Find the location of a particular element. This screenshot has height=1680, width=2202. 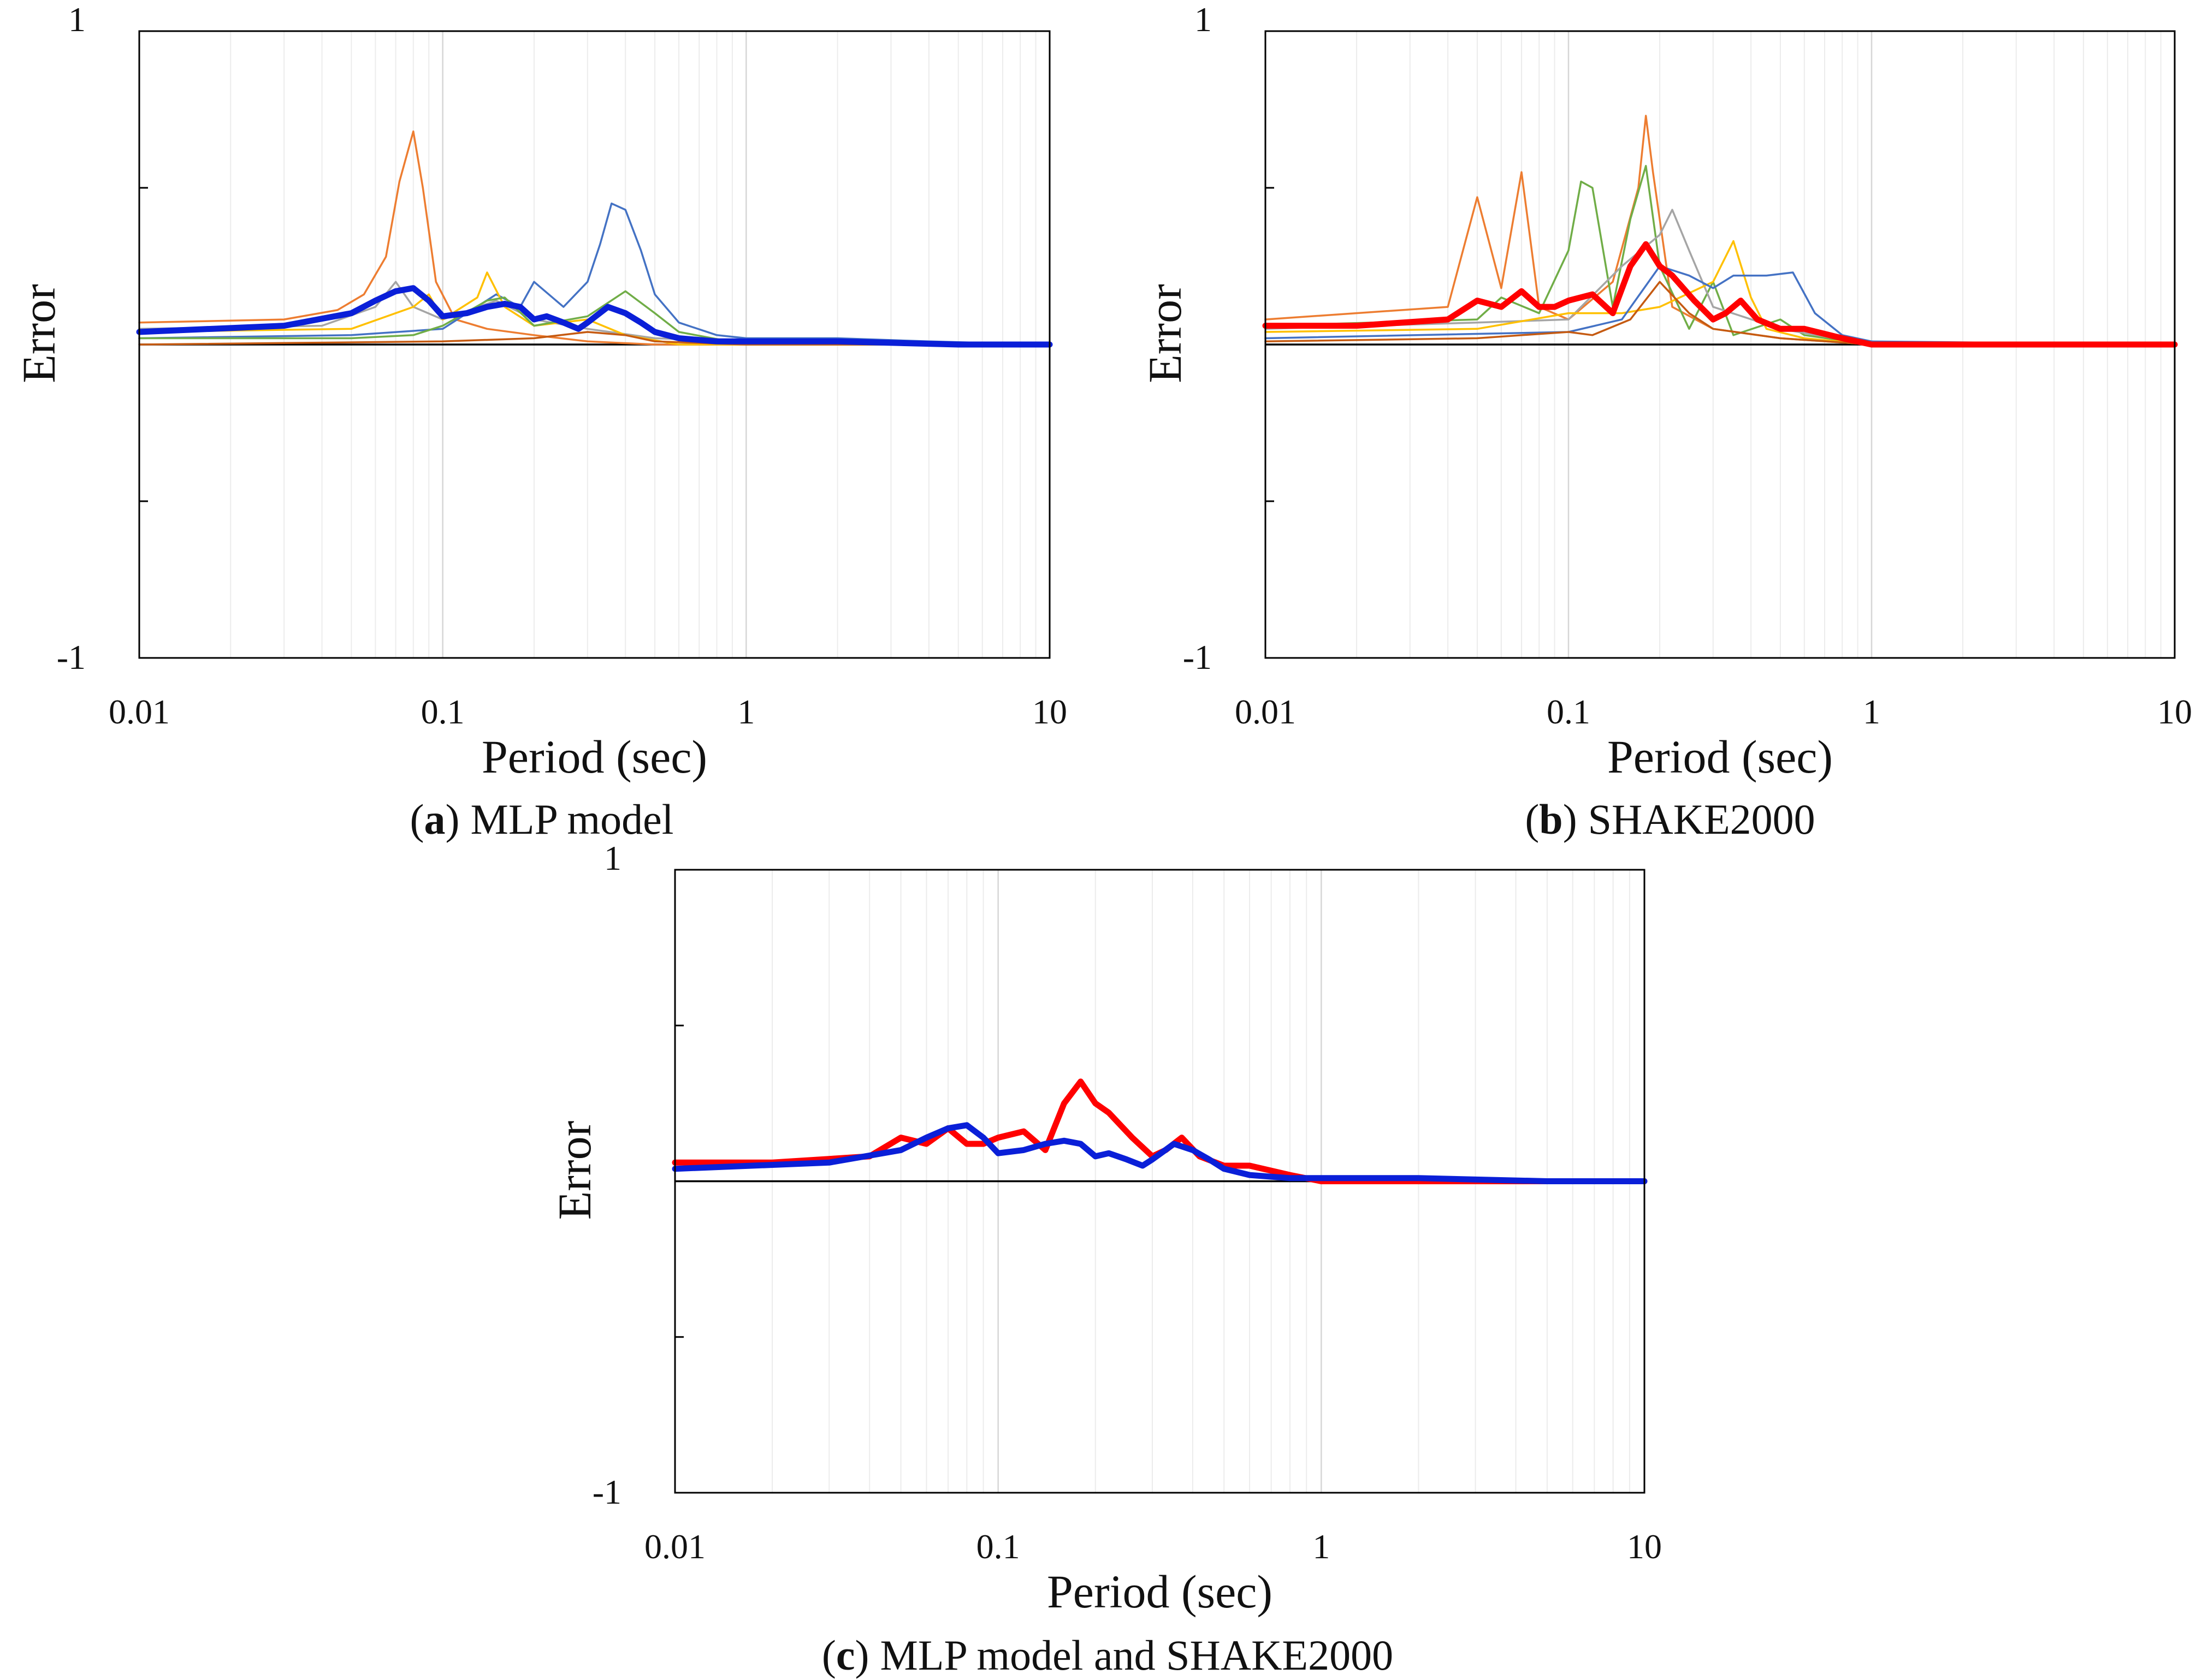

panel-c-x-axis-label: Period (sec) is located at coordinates (1159, 1591).